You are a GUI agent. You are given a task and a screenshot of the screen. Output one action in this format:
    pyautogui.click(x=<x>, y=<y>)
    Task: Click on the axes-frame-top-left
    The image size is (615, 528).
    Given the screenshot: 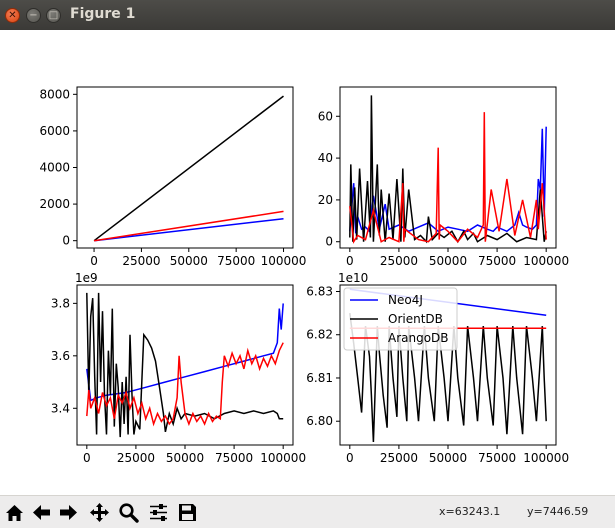 What is the action you would take?
    pyautogui.click(x=185, y=167)
    